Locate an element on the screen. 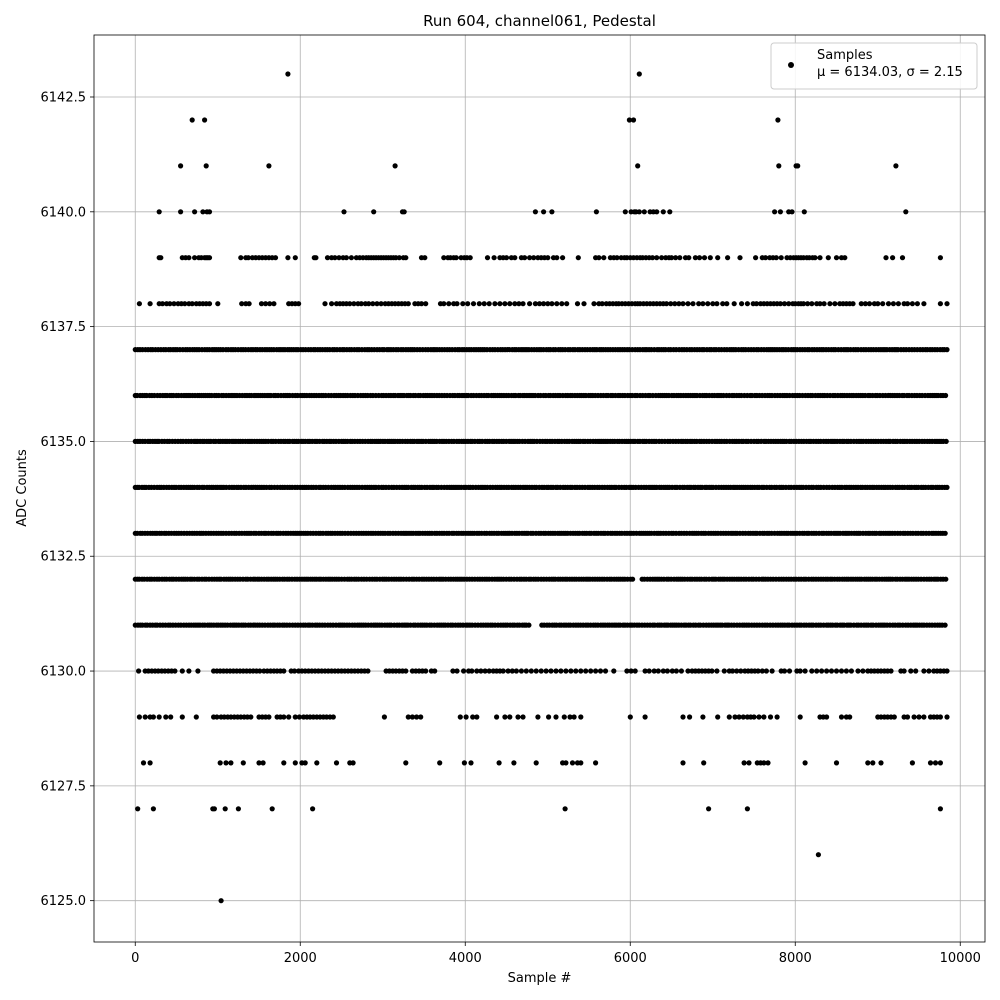 The width and height of the screenshot is (1000, 1000). x-axis: 0 2000 4000 6000 8000 10000 is located at coordinates (556, 954).